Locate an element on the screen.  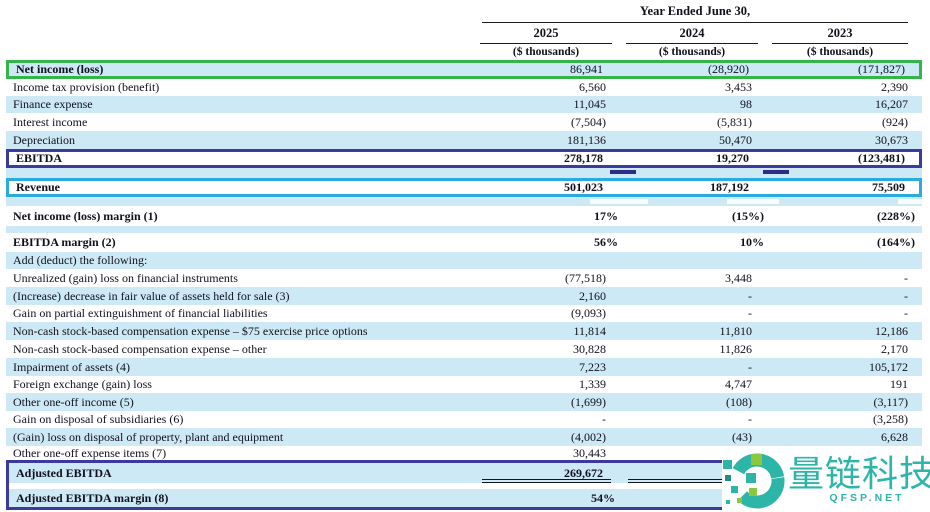
value-cell: 17% is located at coordinates (606, 215).